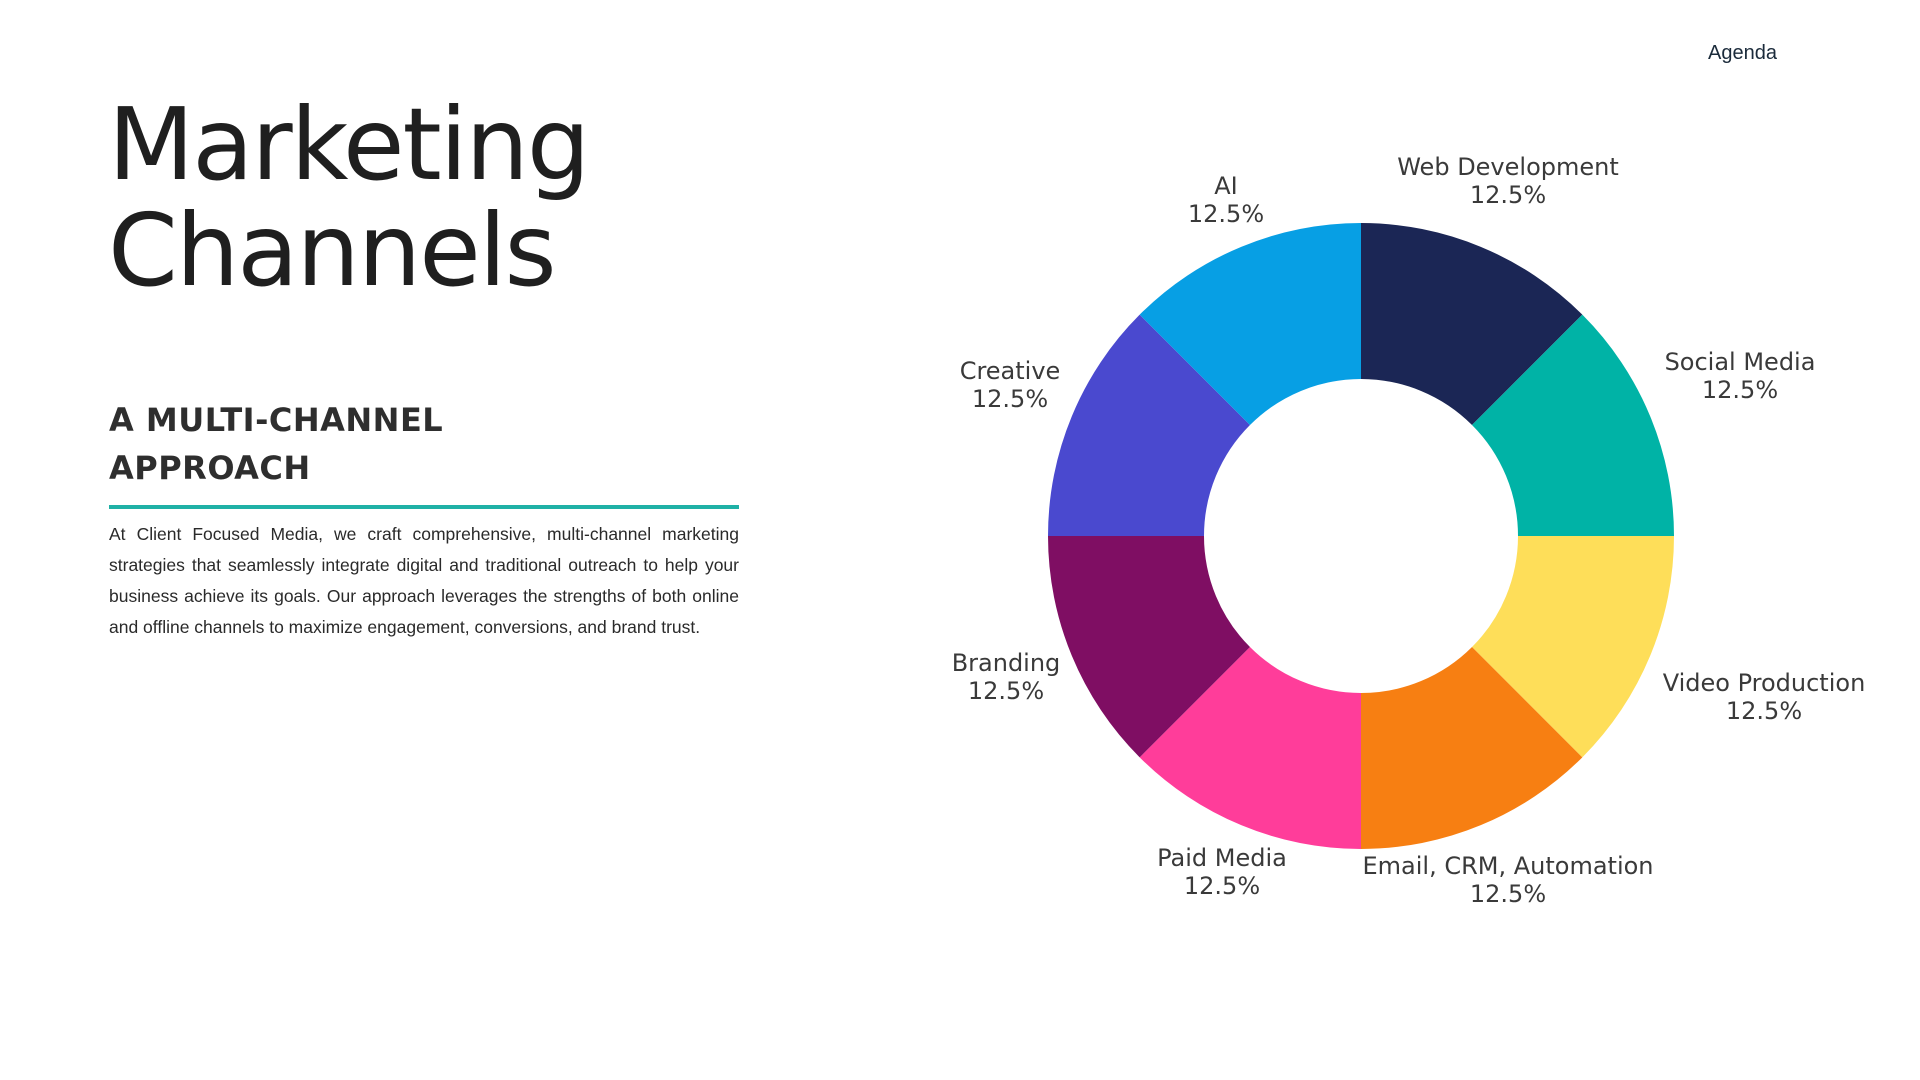 This screenshot has width=1920, height=1080. What do you see at coordinates (332, 250) in the screenshot?
I see `title-line-2: Channels` at bounding box center [332, 250].